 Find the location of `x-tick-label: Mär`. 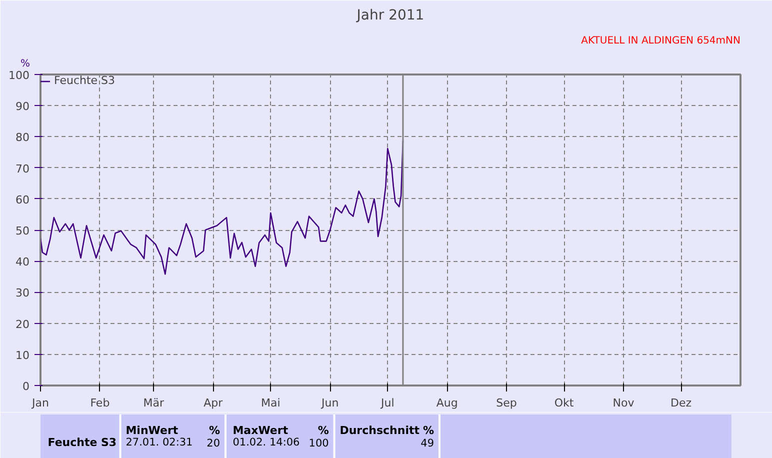

x-tick-label: Mär is located at coordinates (154, 403).